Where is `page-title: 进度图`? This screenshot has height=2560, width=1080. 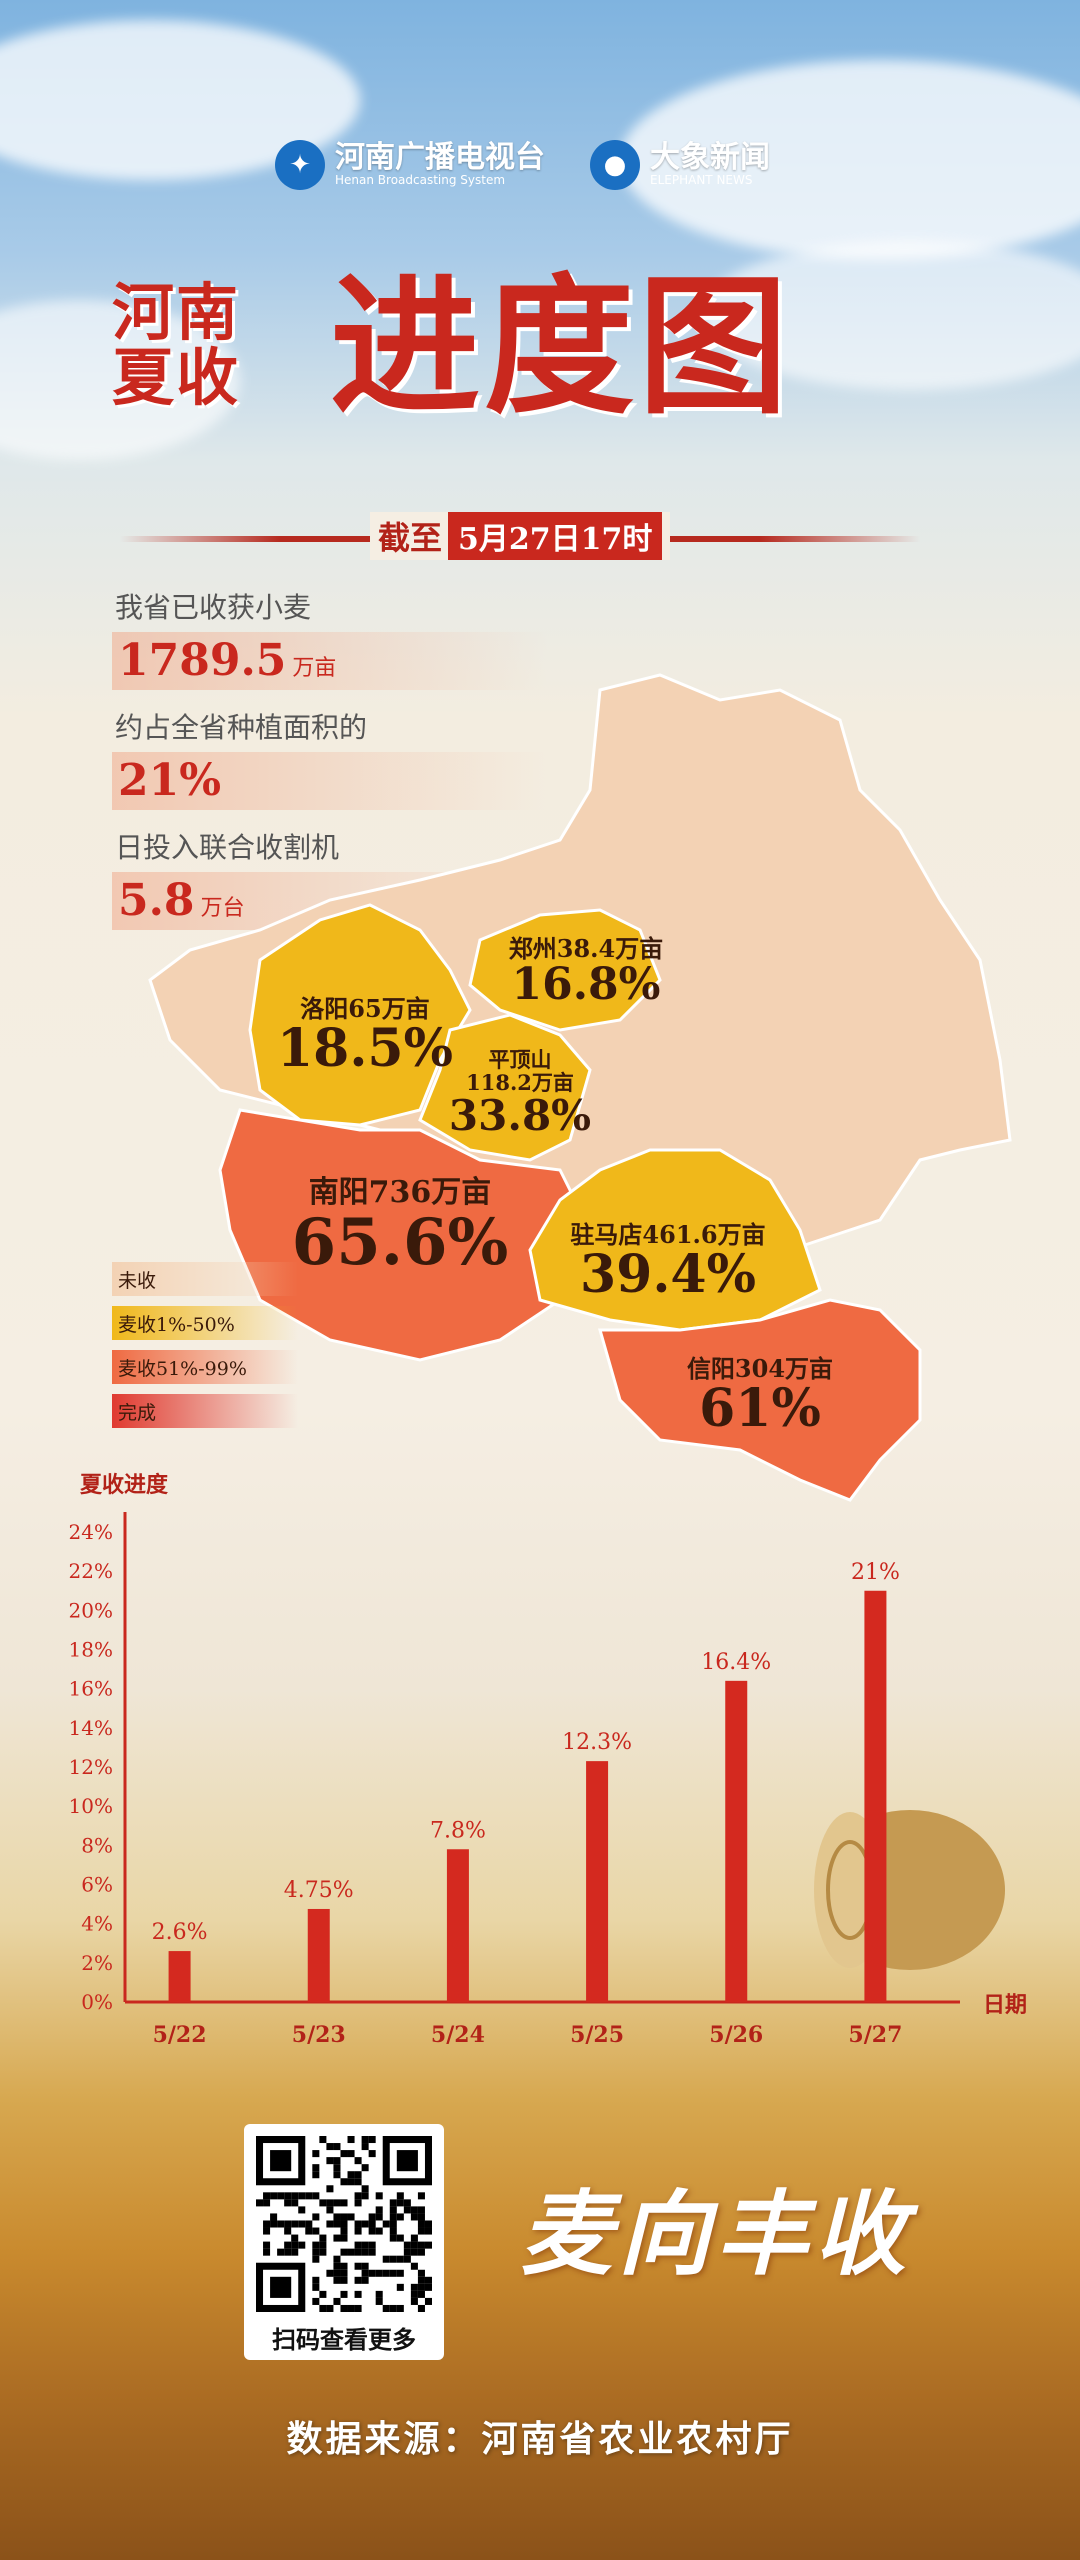 page-title: 进度图 is located at coordinates (561, 347).